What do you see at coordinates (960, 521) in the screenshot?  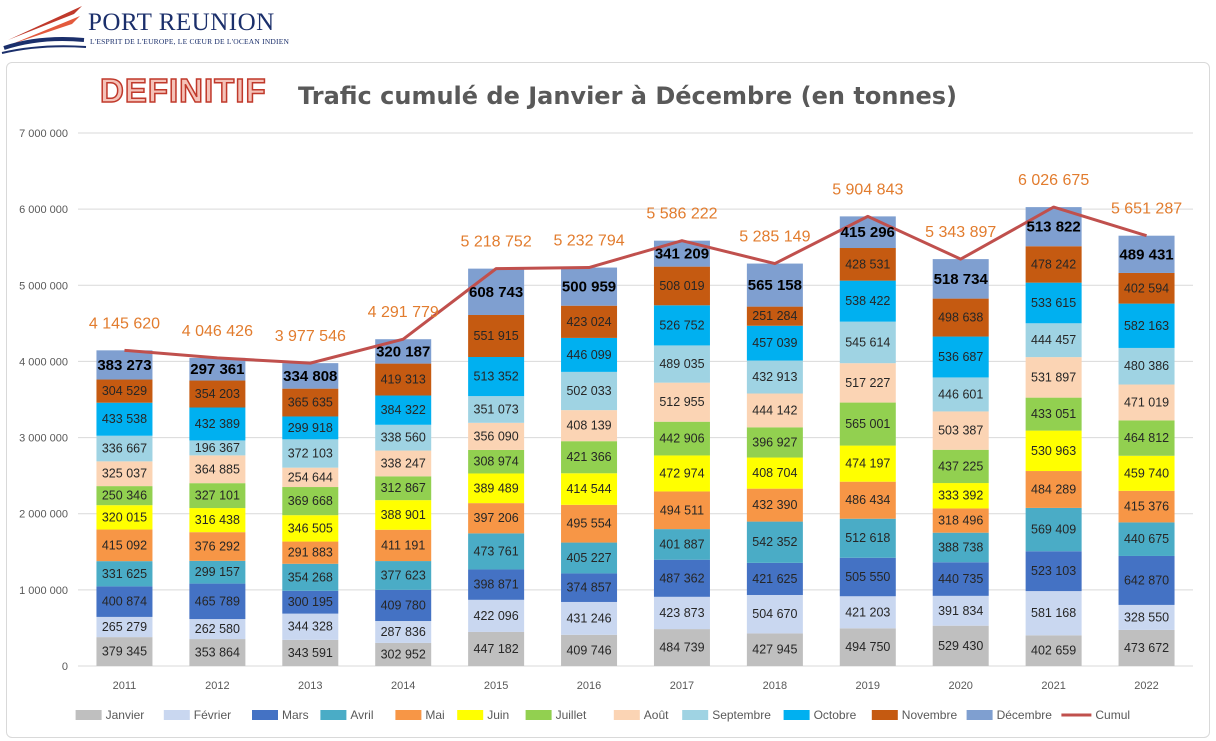 I see `bar-segment-label: 318 496` at bounding box center [960, 521].